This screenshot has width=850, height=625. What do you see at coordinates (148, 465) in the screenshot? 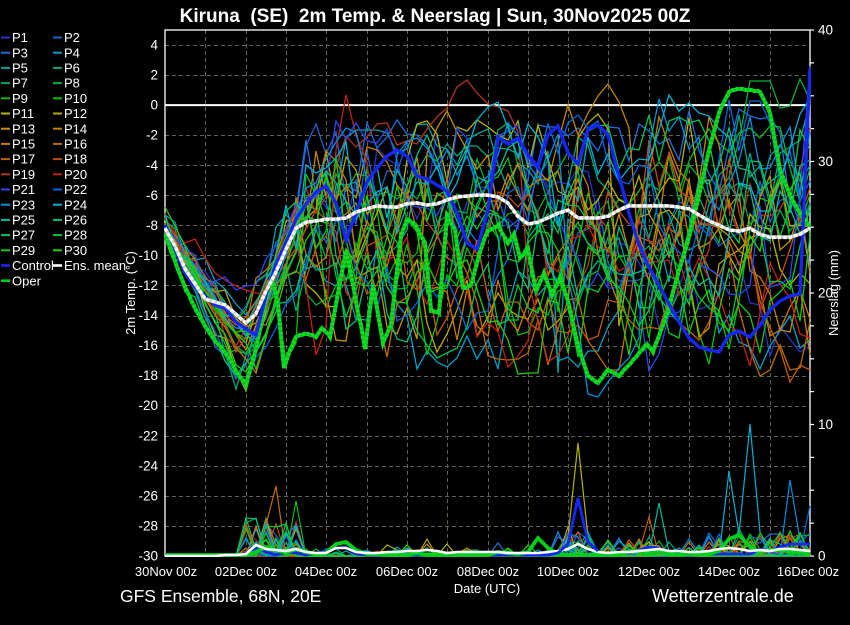
I see `svg-text: -24` at bounding box center [148, 465].